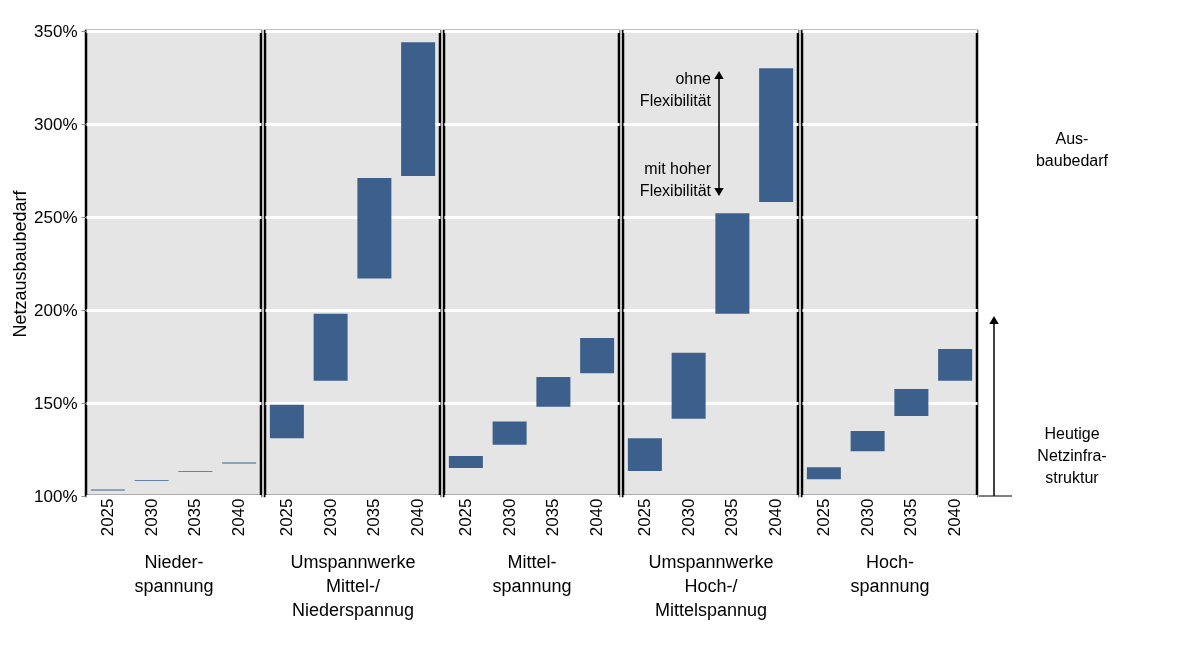 The height and width of the screenshot is (653, 1198). I want to click on text: Heutige Netzinfra- struktur, so click(1072, 455).